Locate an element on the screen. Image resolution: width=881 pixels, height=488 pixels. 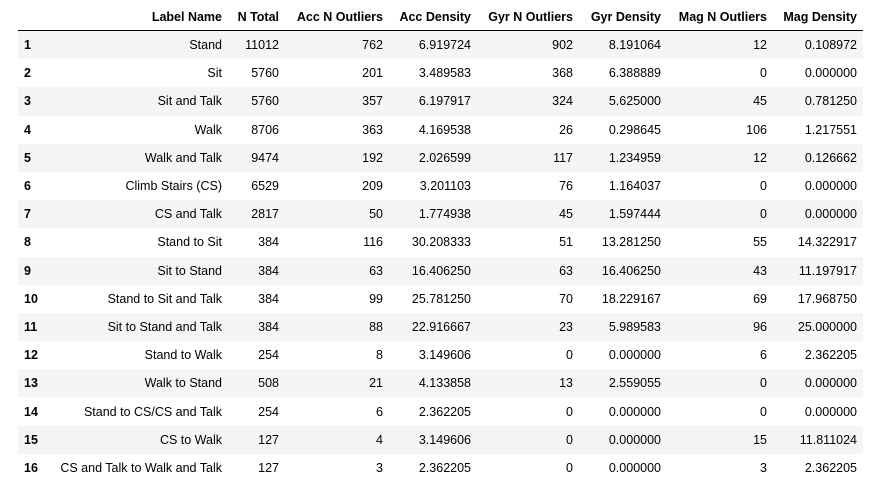
table-cell: 0.298645 is located at coordinates (634, 129).